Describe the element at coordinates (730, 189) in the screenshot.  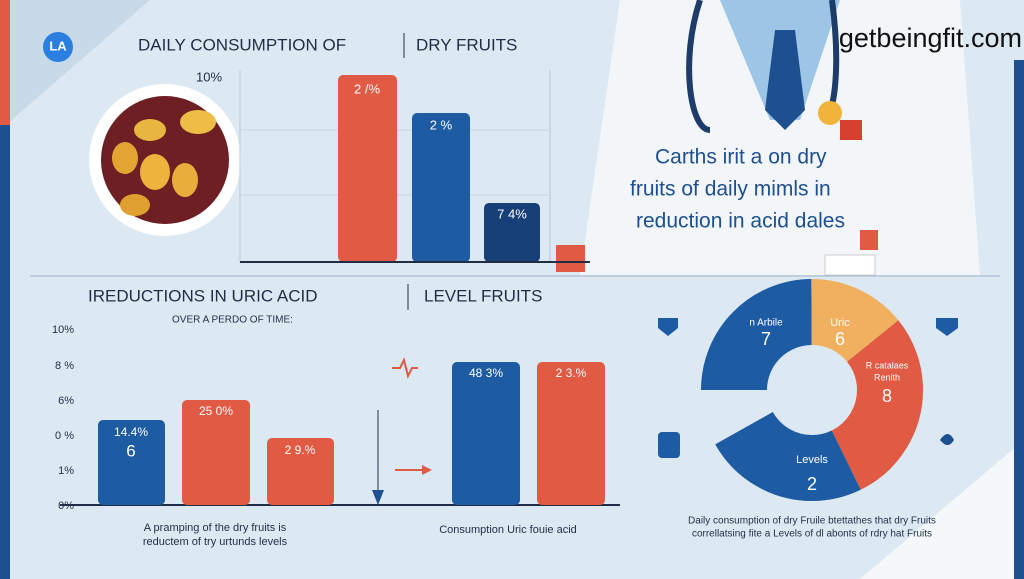
I see `callout: fruits of daily mimls in` at that location.